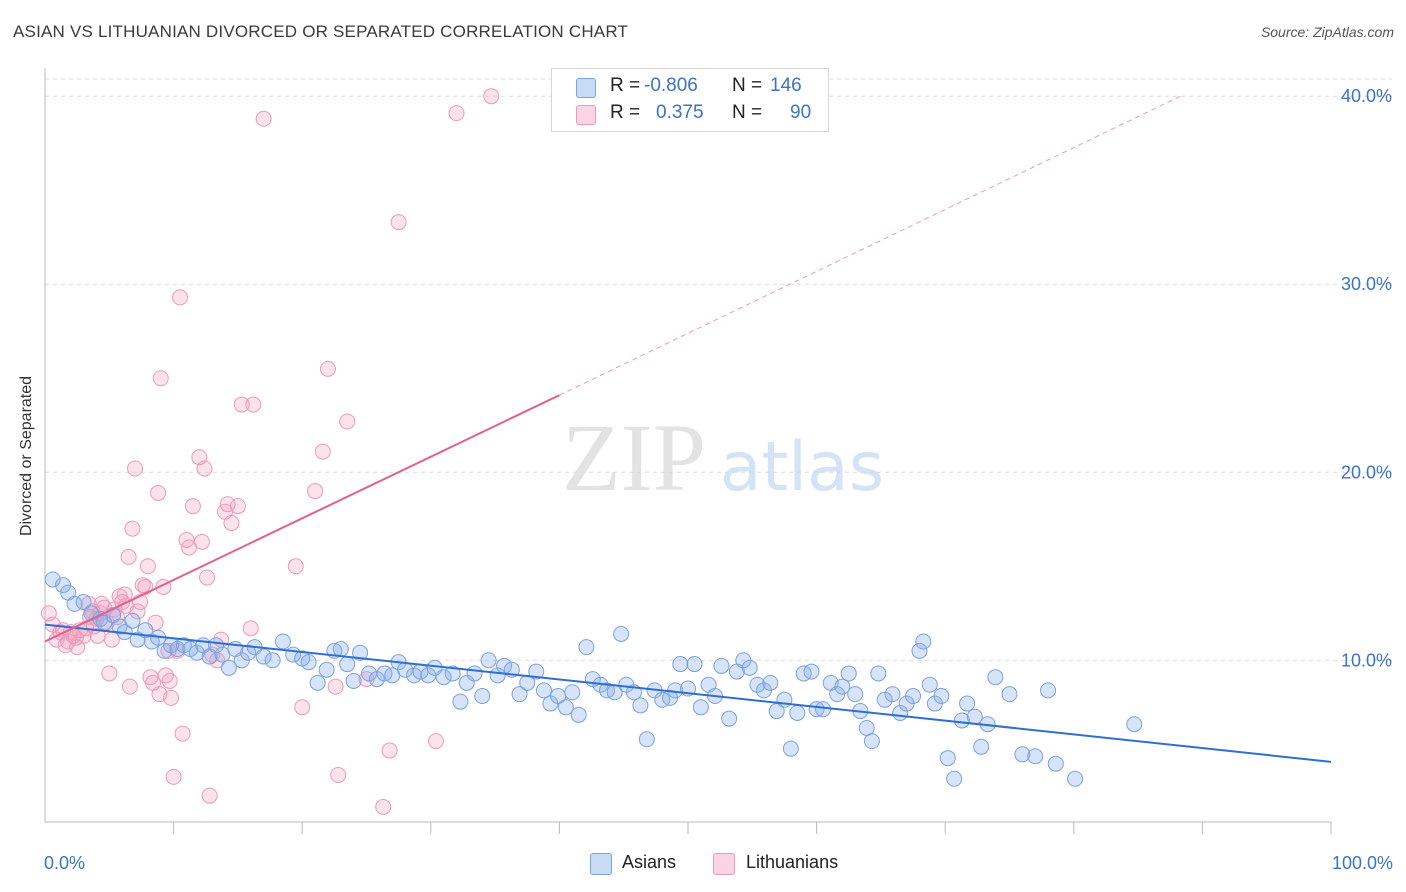 This screenshot has width=1406, height=892. I want to click on lithuanians-trend-extension, so click(870, 245).